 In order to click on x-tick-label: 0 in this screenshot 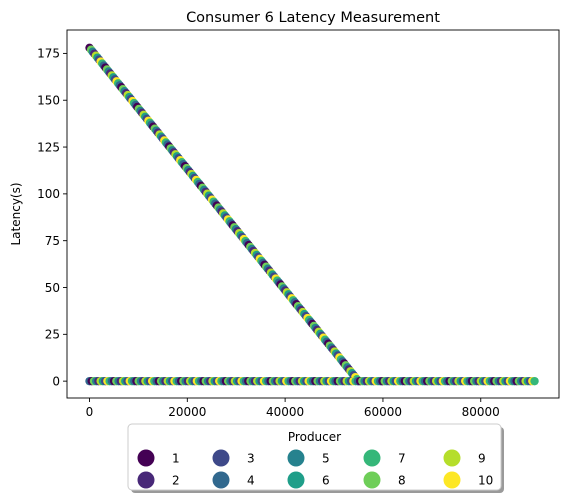, I will do `click(90, 412)`.